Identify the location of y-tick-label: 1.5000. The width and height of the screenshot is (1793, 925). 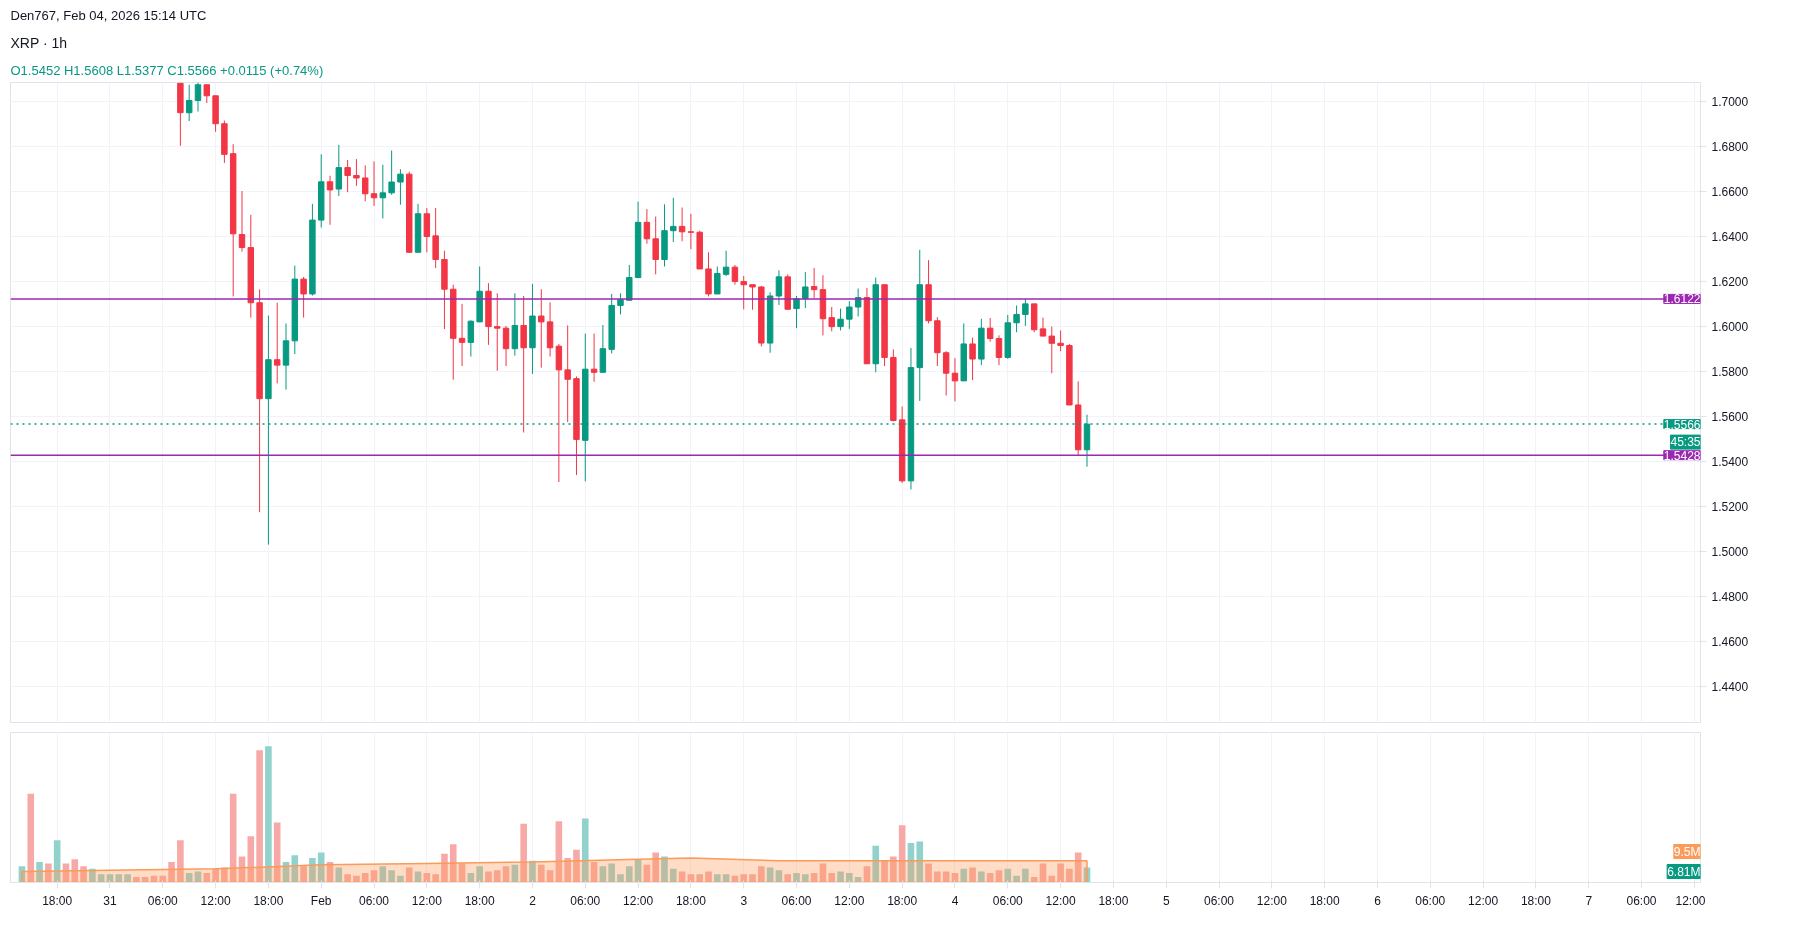
(1730, 552).